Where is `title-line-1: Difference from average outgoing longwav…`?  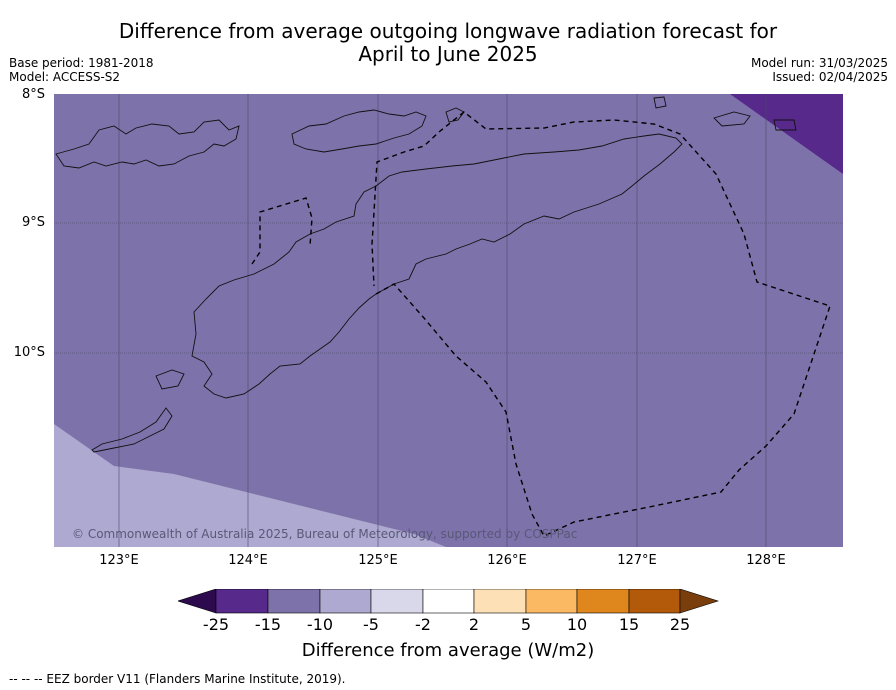 title-line-1: Difference from average outgoing longwav… is located at coordinates (448, 31).